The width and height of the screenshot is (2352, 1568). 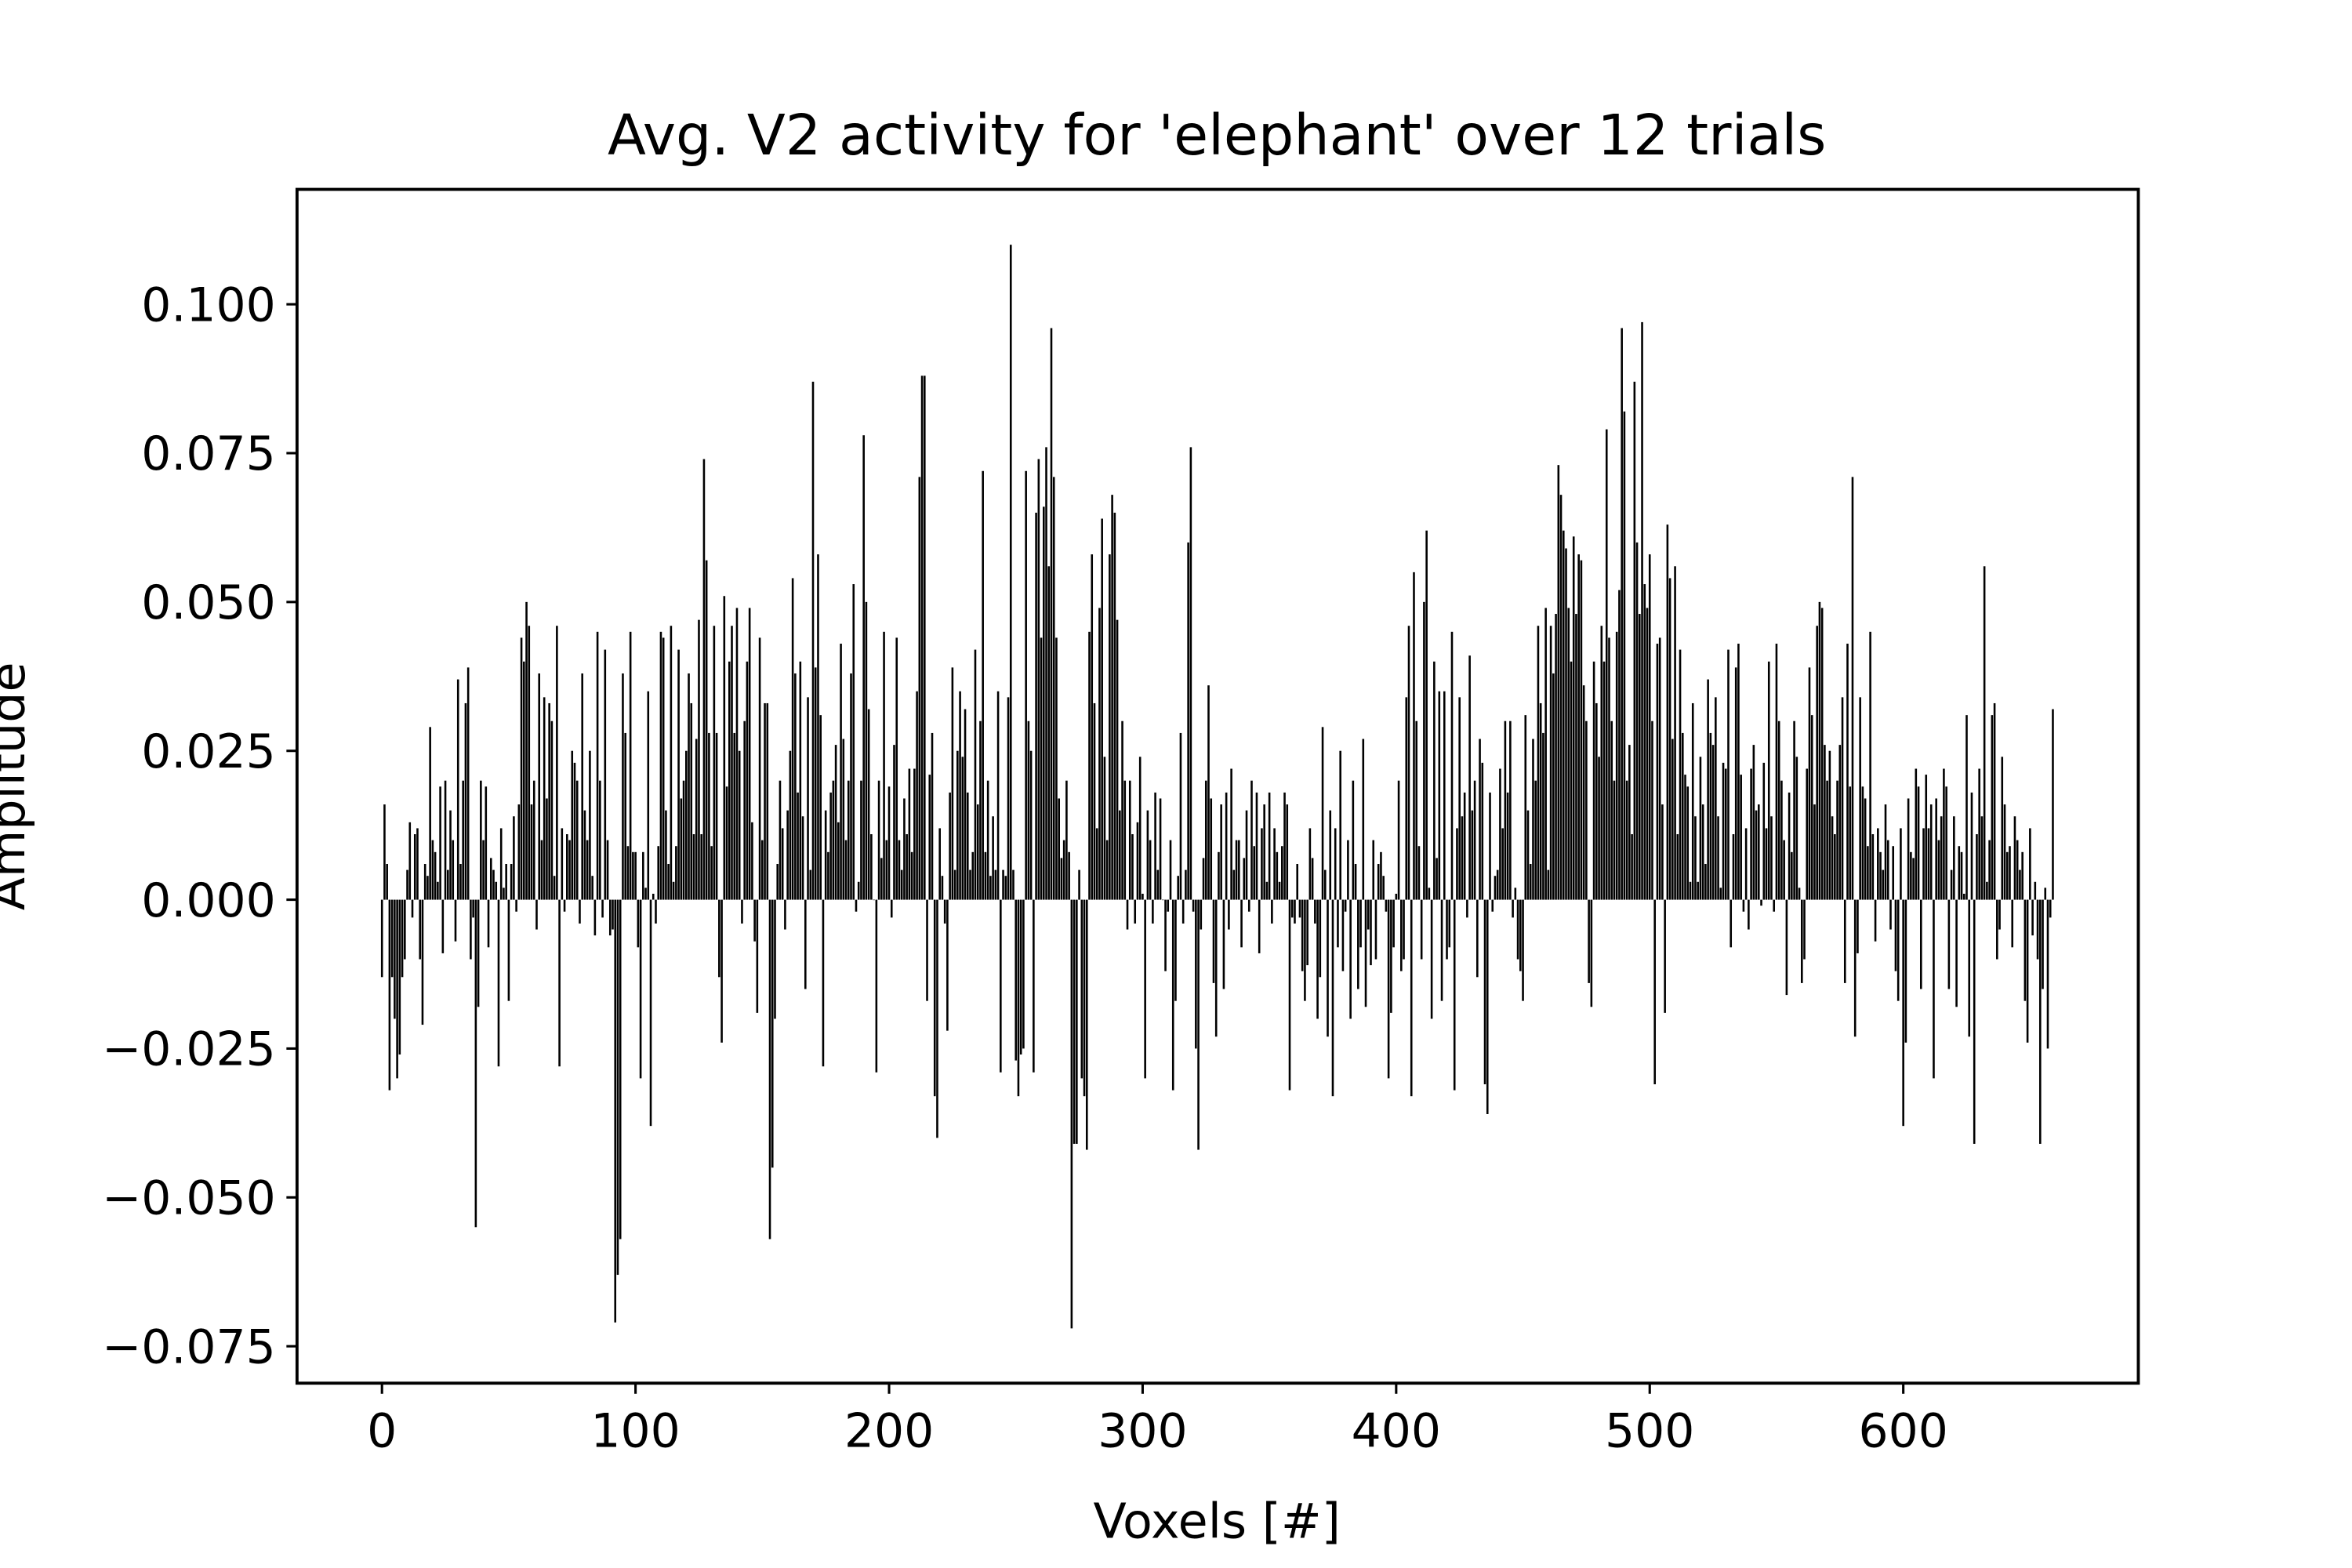 What do you see at coordinates (1217, 1521) in the screenshot?
I see `x-axis-label: Voxels [#]` at bounding box center [1217, 1521].